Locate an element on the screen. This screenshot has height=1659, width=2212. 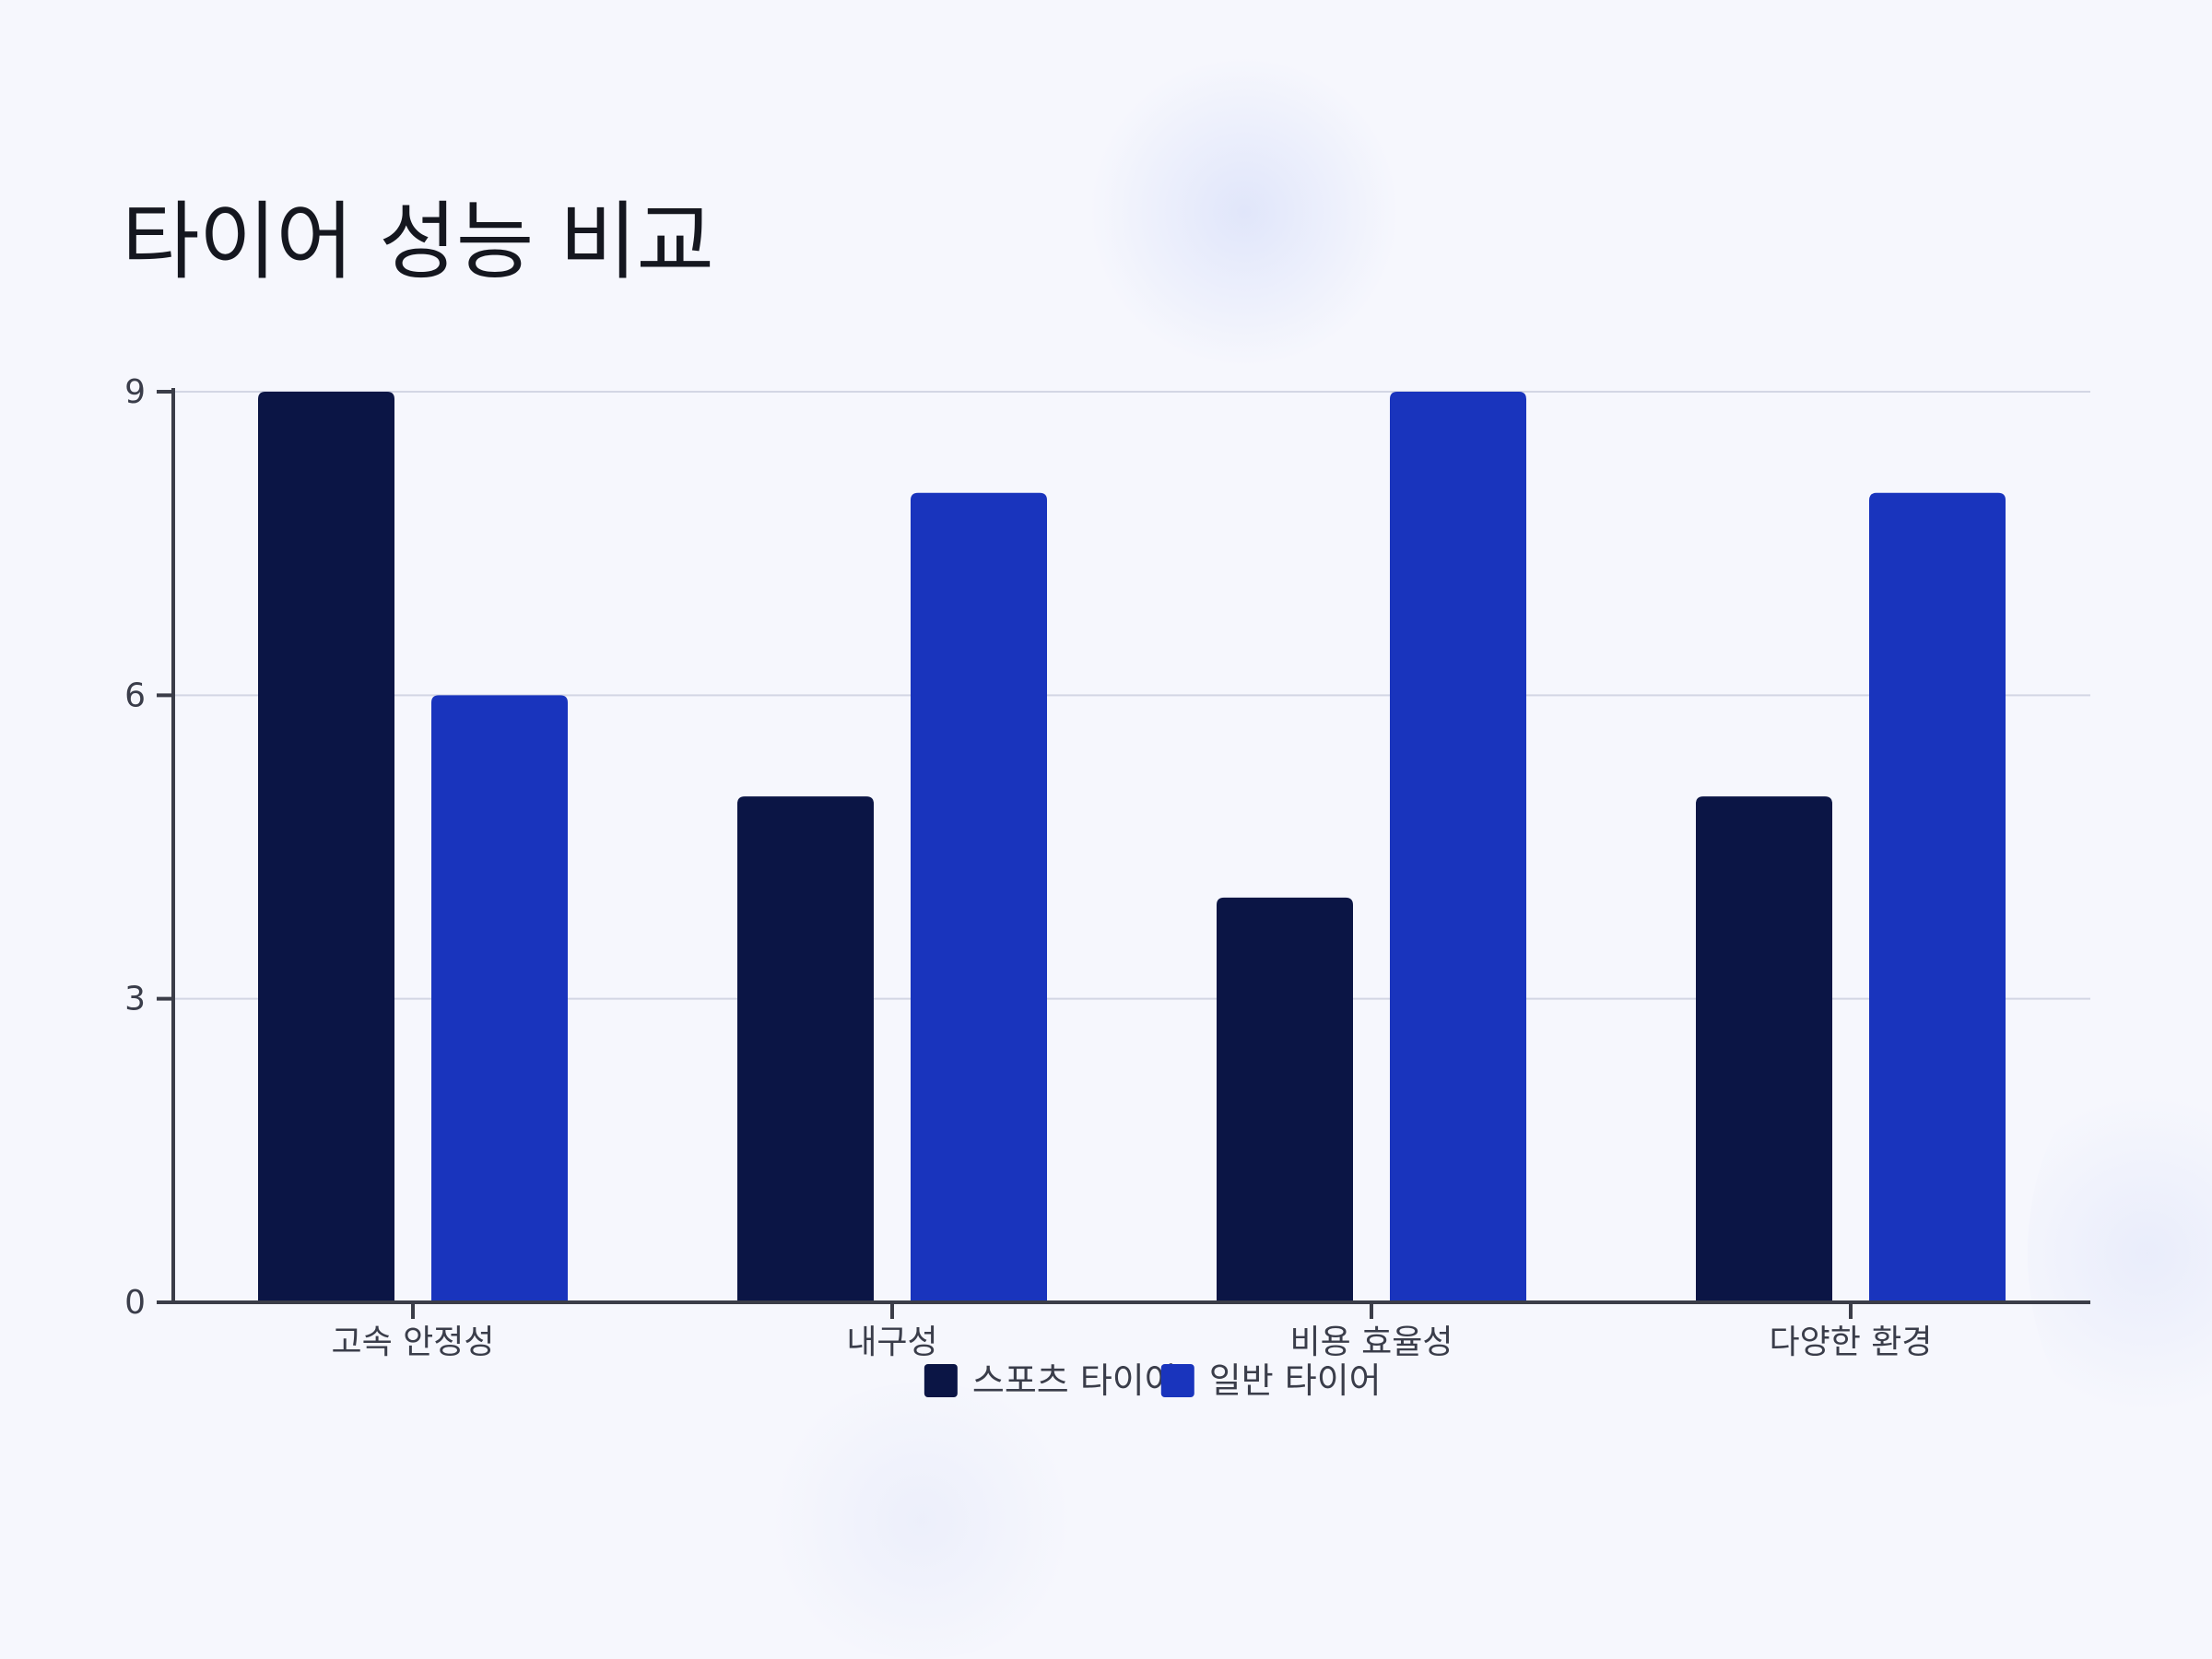
legend: 스포츠 타이어 일반 타이어 is located at coordinates (1153, 1380).